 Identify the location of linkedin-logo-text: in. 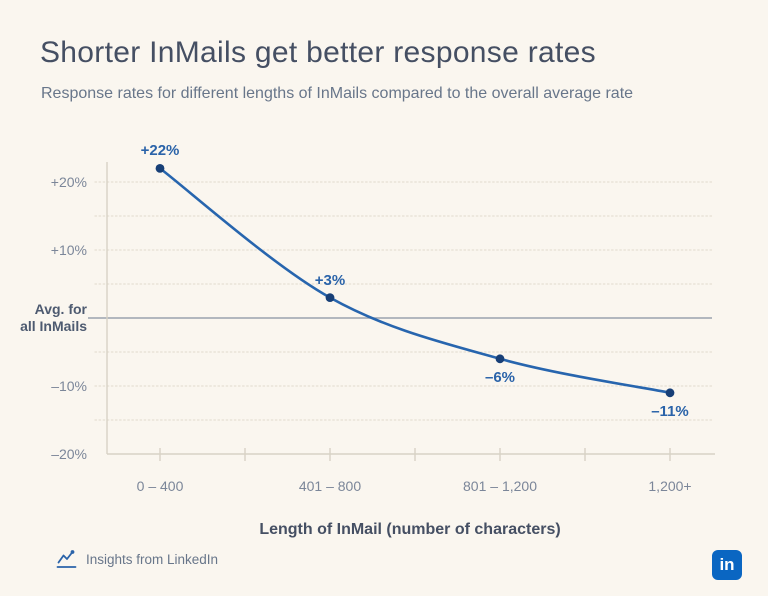
(727, 564).